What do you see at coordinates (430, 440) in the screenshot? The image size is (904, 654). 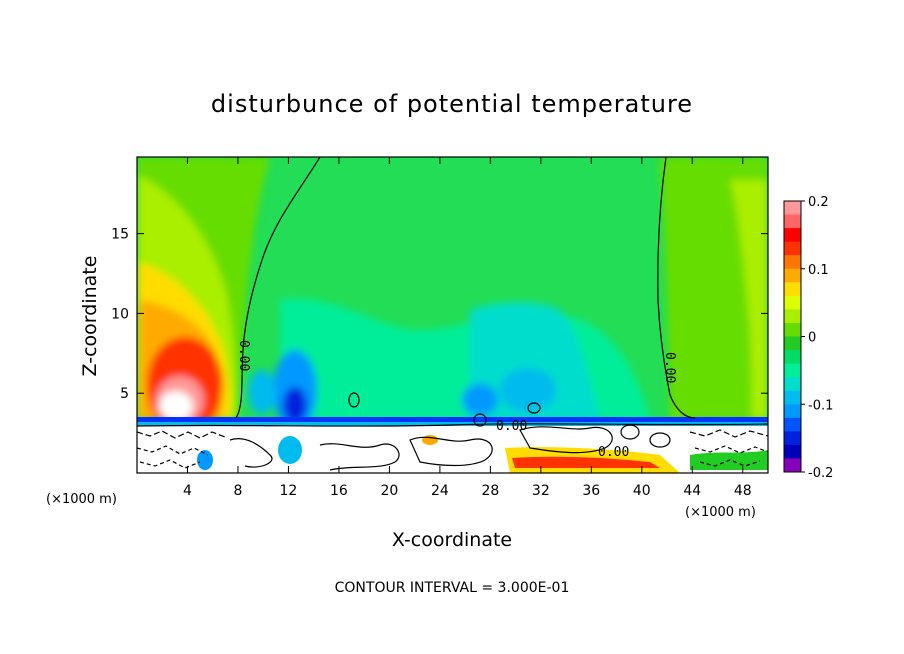 I see `lower-orange-patch` at bounding box center [430, 440].